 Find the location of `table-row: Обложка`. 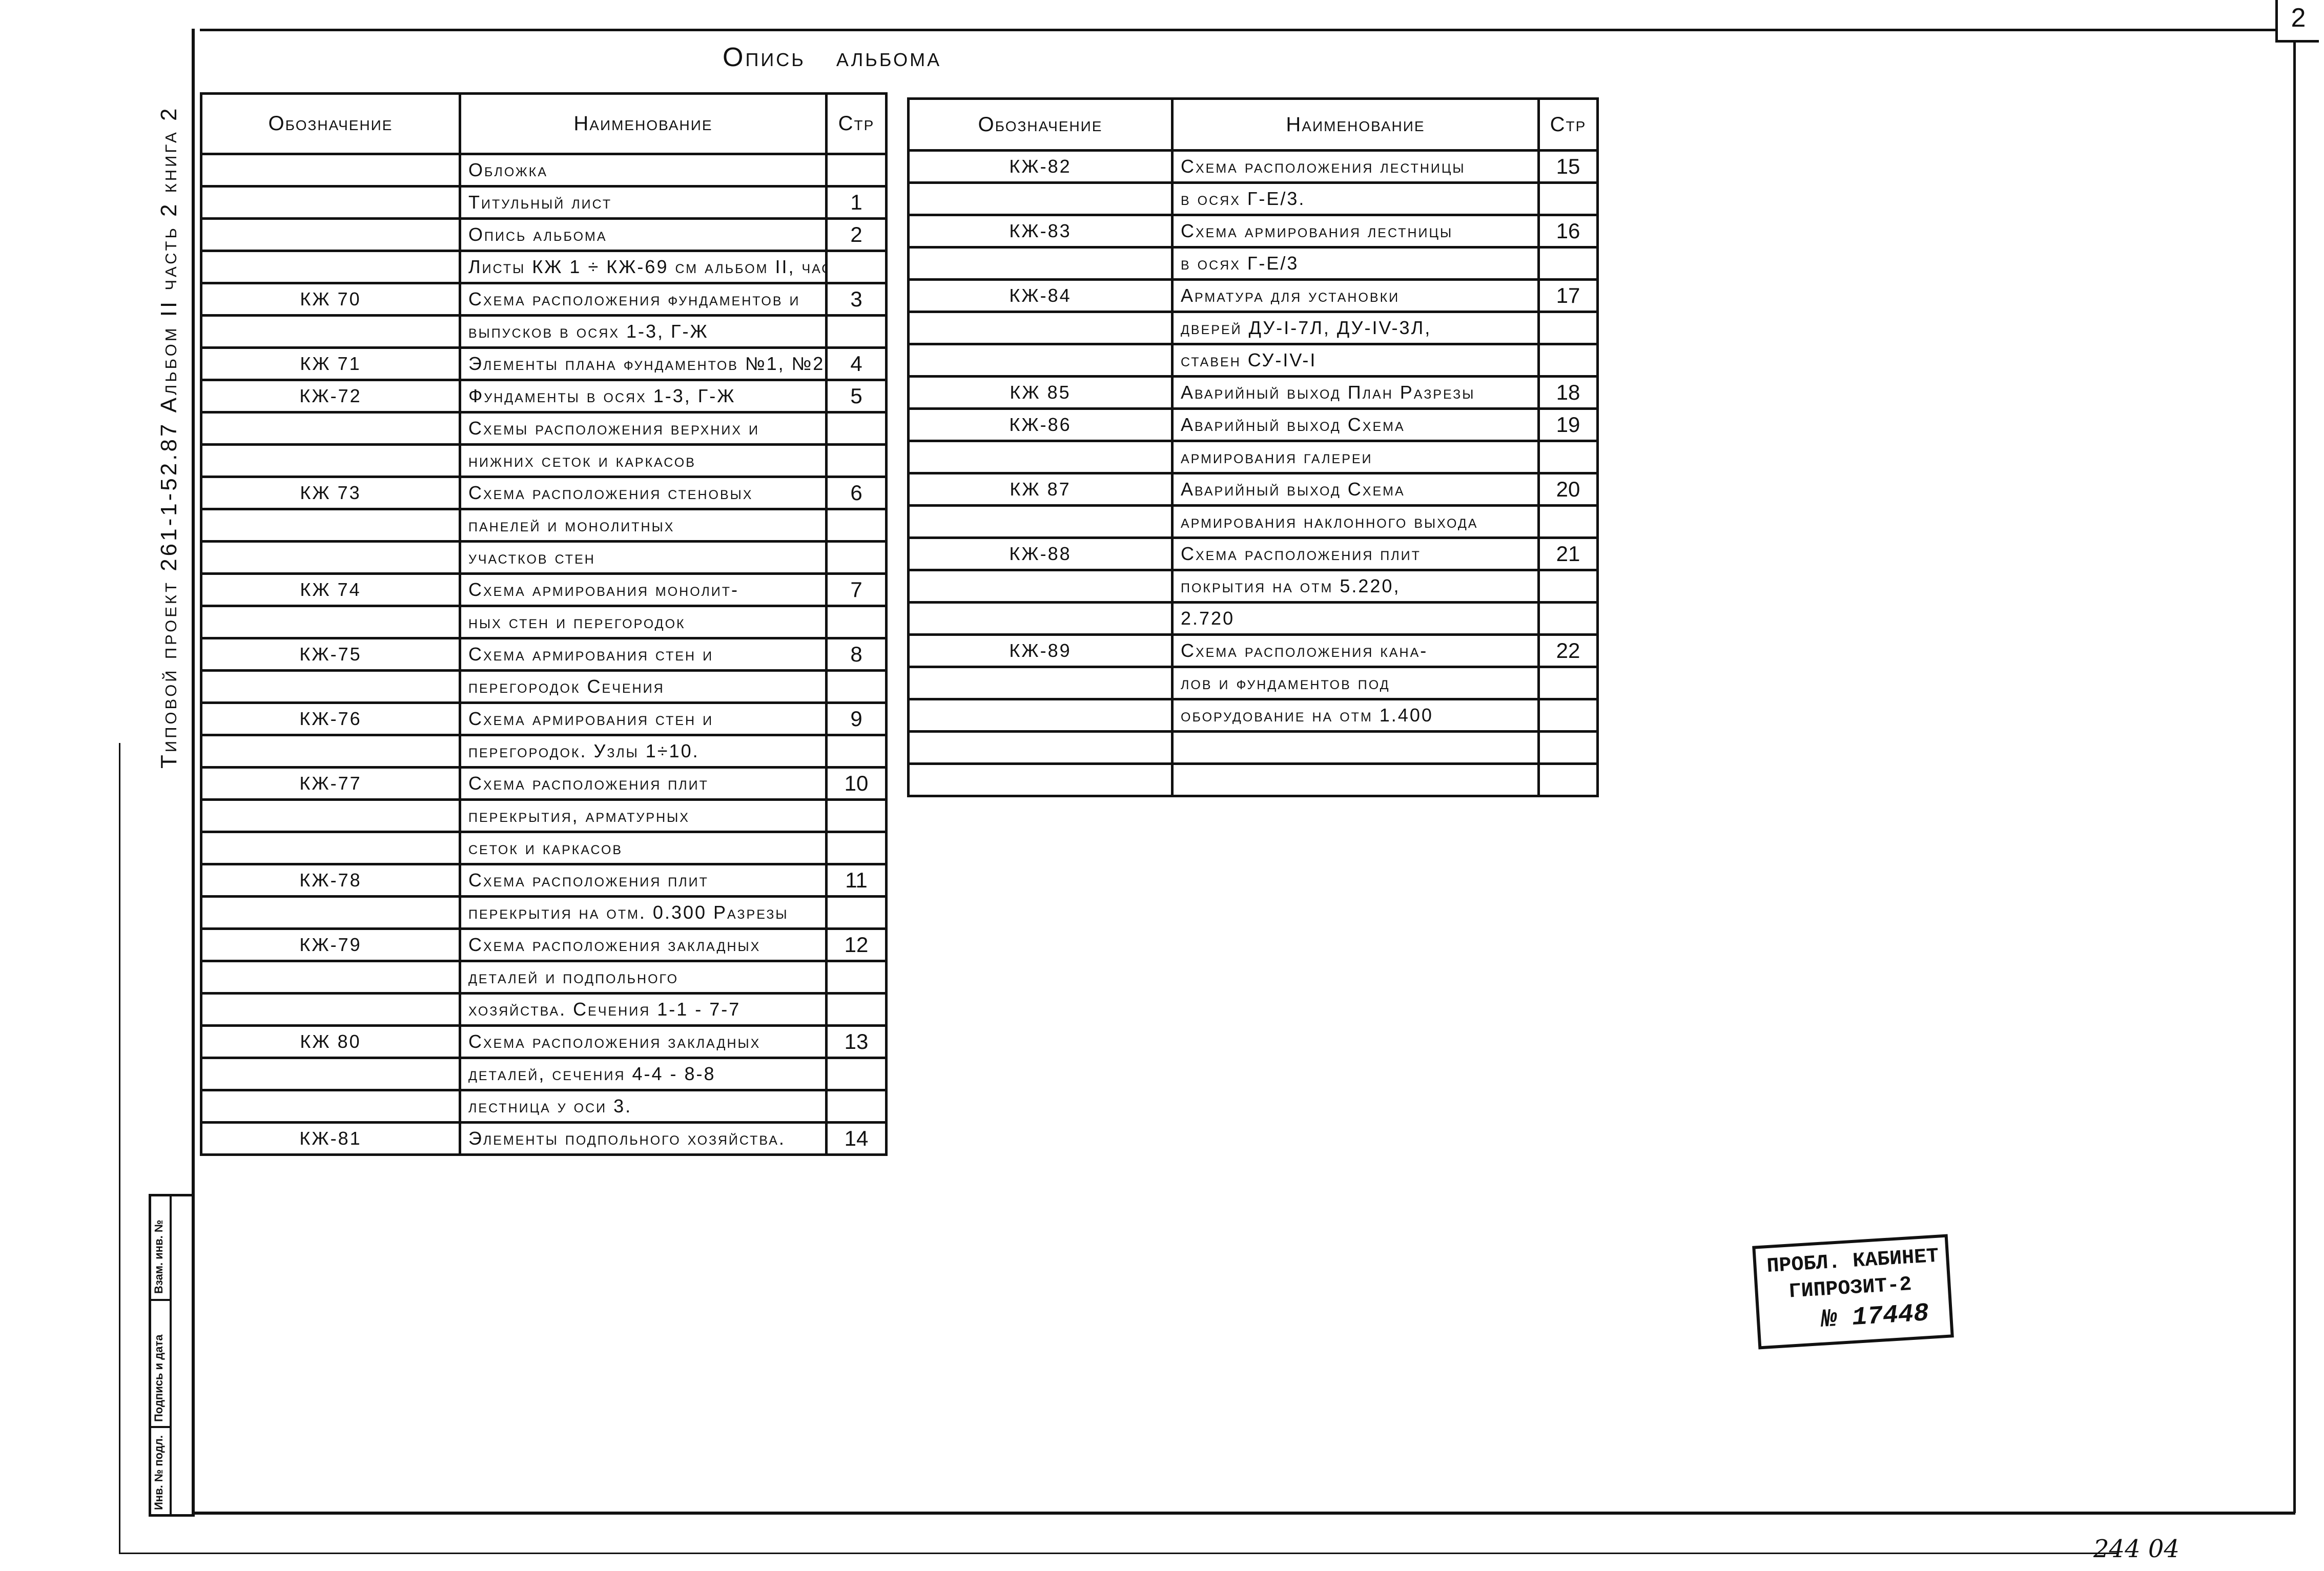

table-row: Обложка is located at coordinates (544, 171).